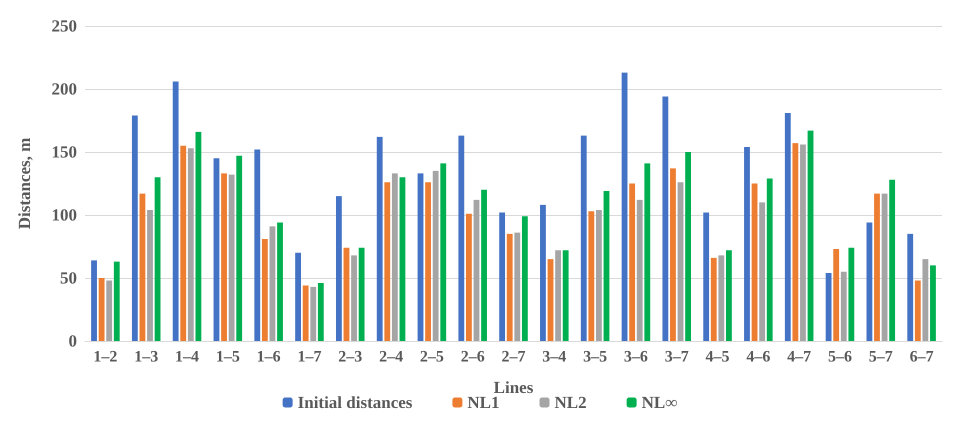  Describe the element at coordinates (355, 402) in the screenshot. I see `legend-label: Initial distances` at that location.